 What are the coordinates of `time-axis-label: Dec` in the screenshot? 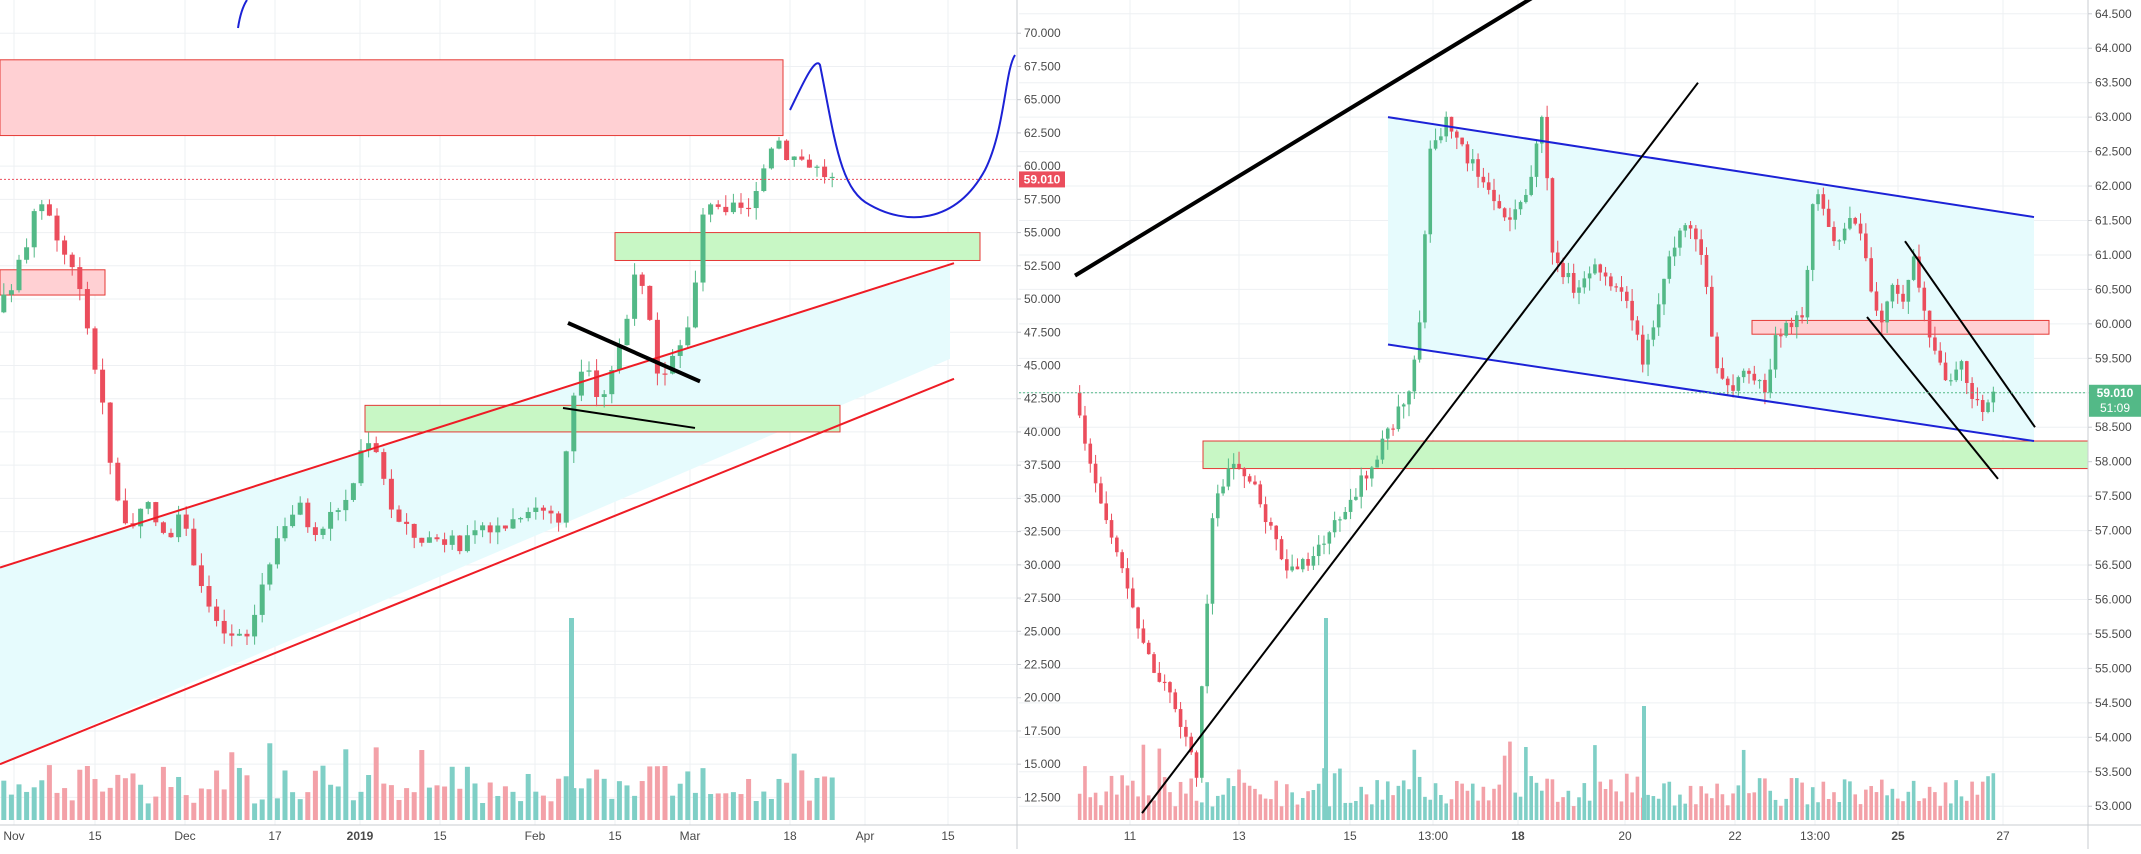 It's located at (184, 836).